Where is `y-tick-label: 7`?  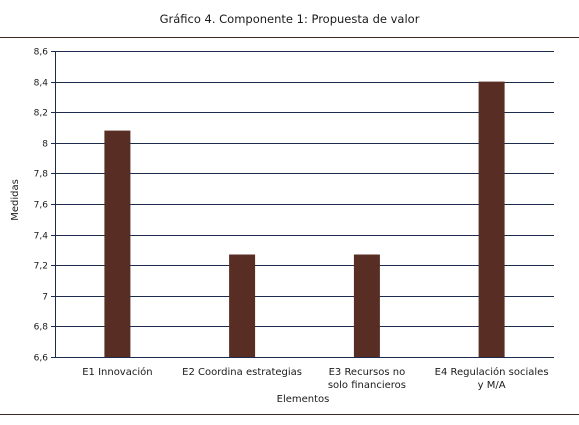
y-tick-label: 7 is located at coordinates (45, 298).